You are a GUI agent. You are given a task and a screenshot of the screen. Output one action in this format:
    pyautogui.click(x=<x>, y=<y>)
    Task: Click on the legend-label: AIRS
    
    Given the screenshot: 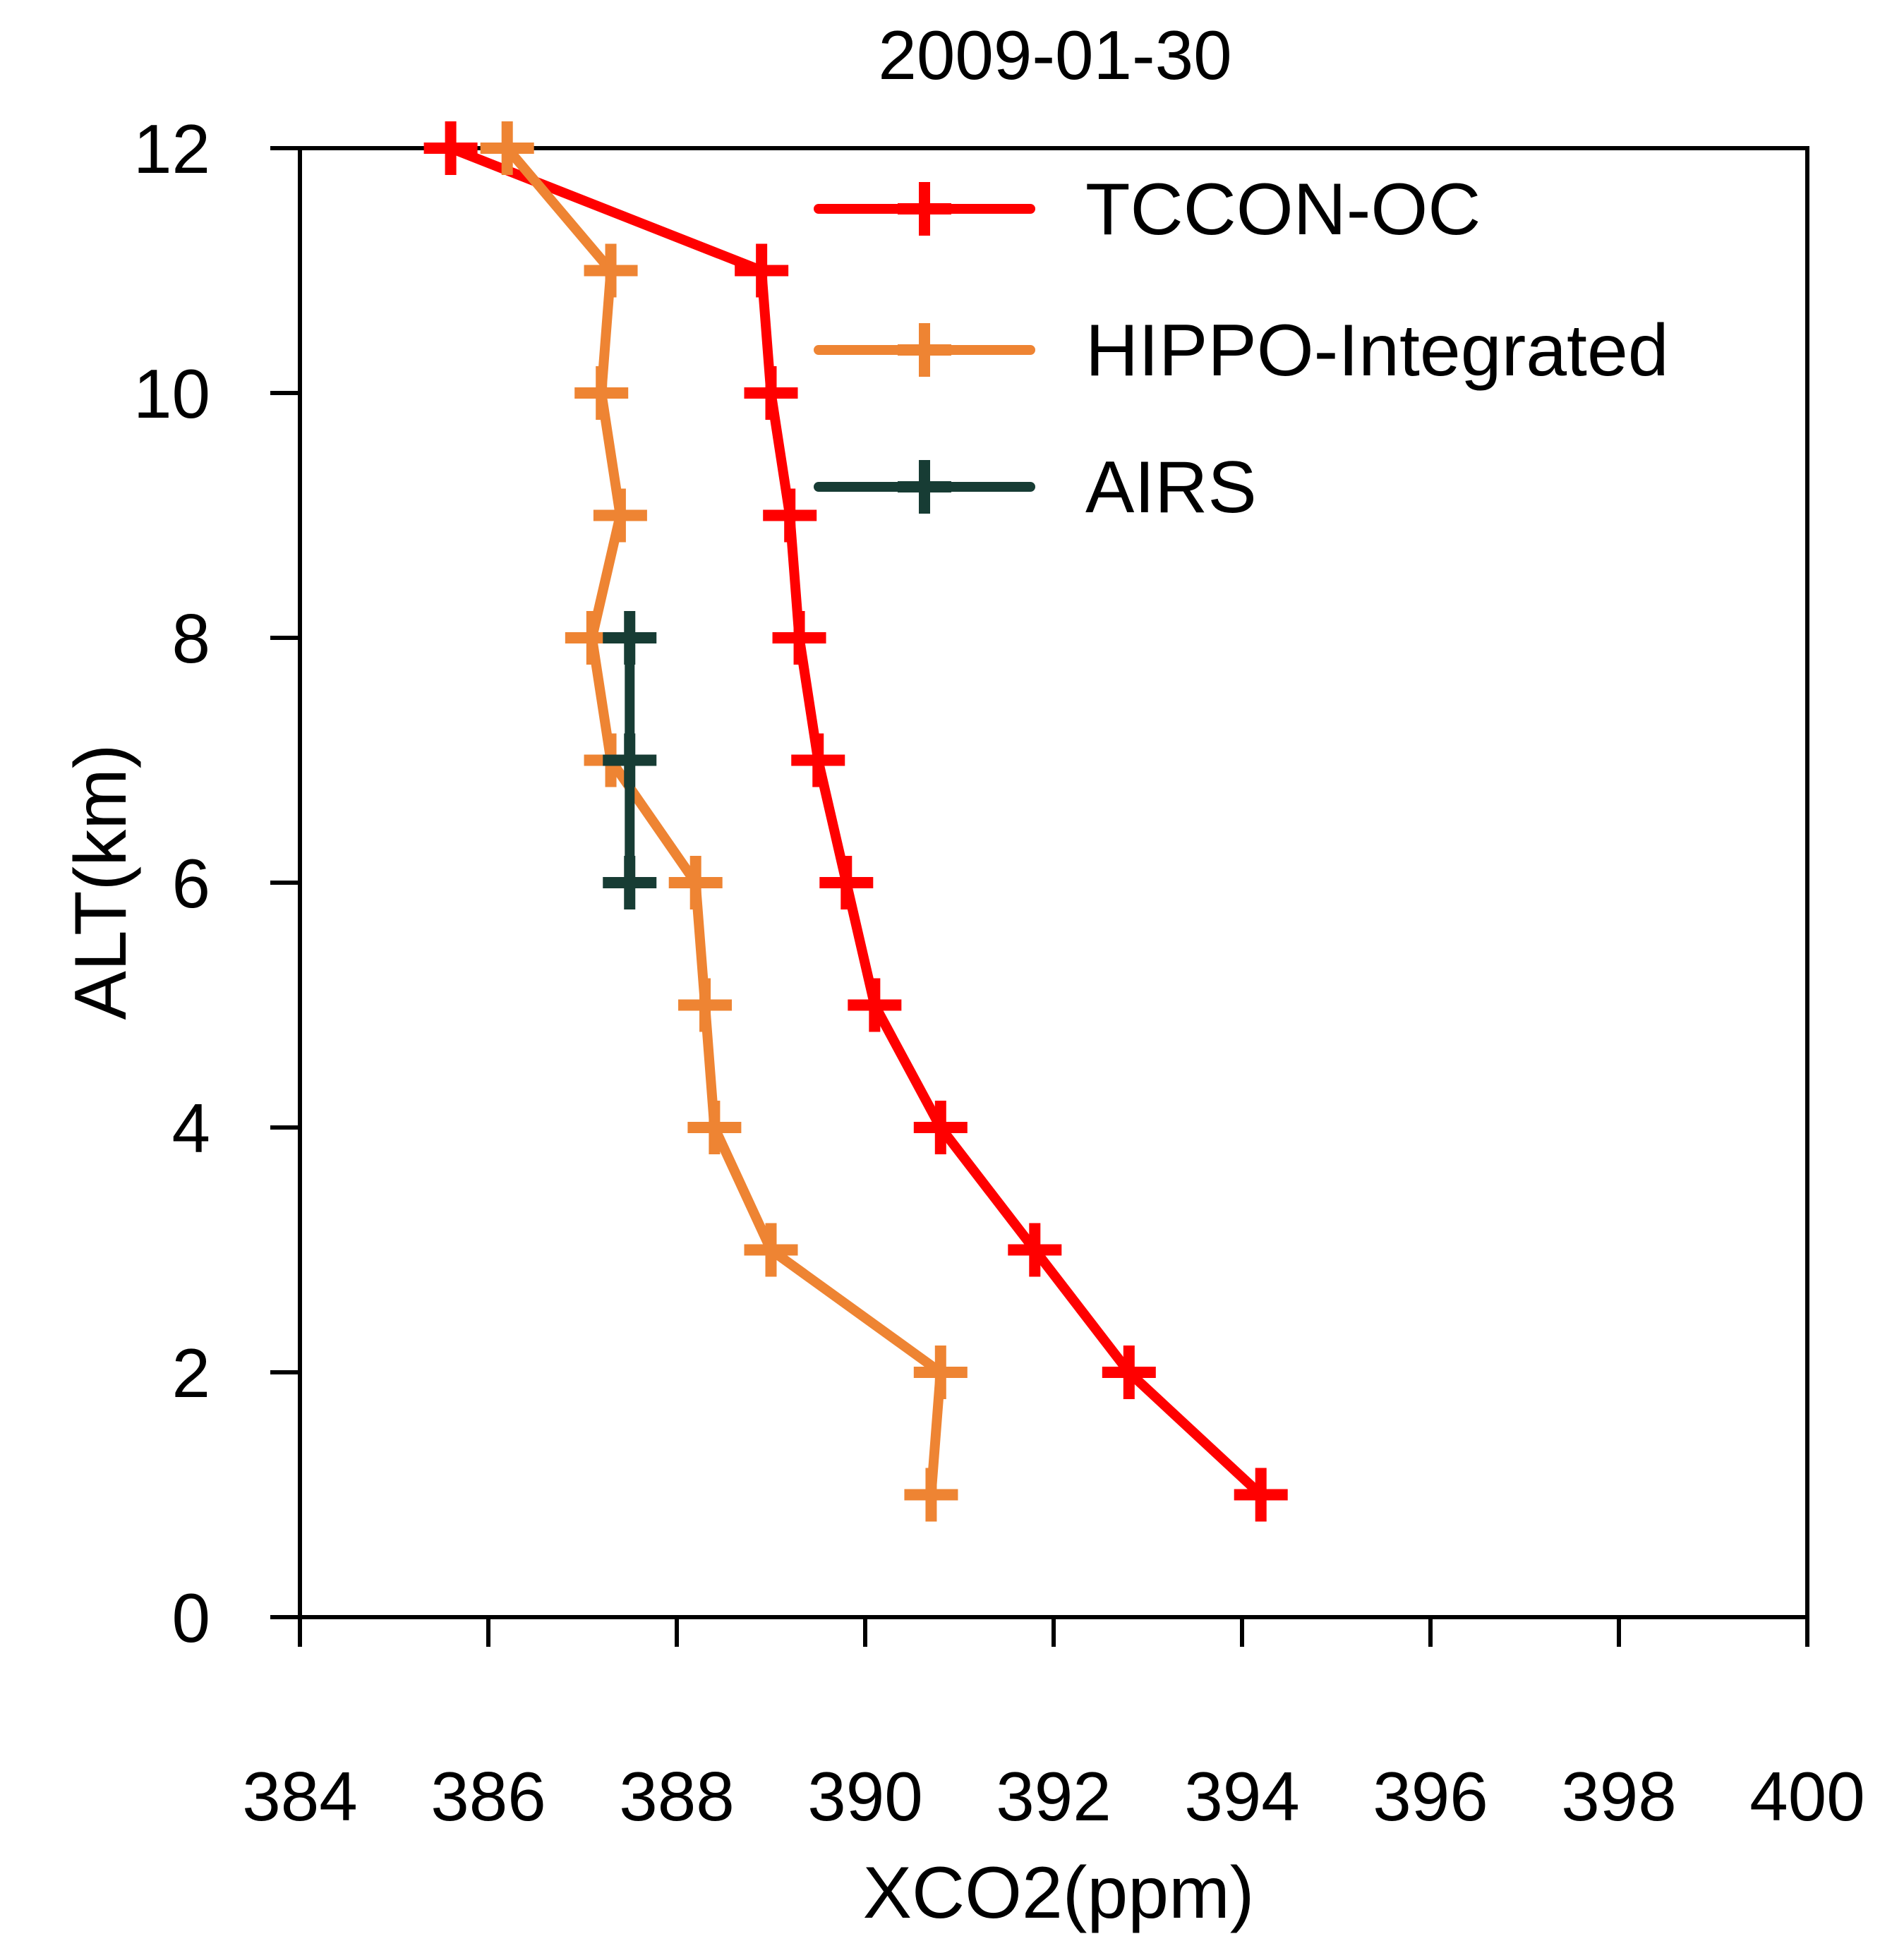 What is the action you would take?
    pyautogui.click(x=1171, y=487)
    